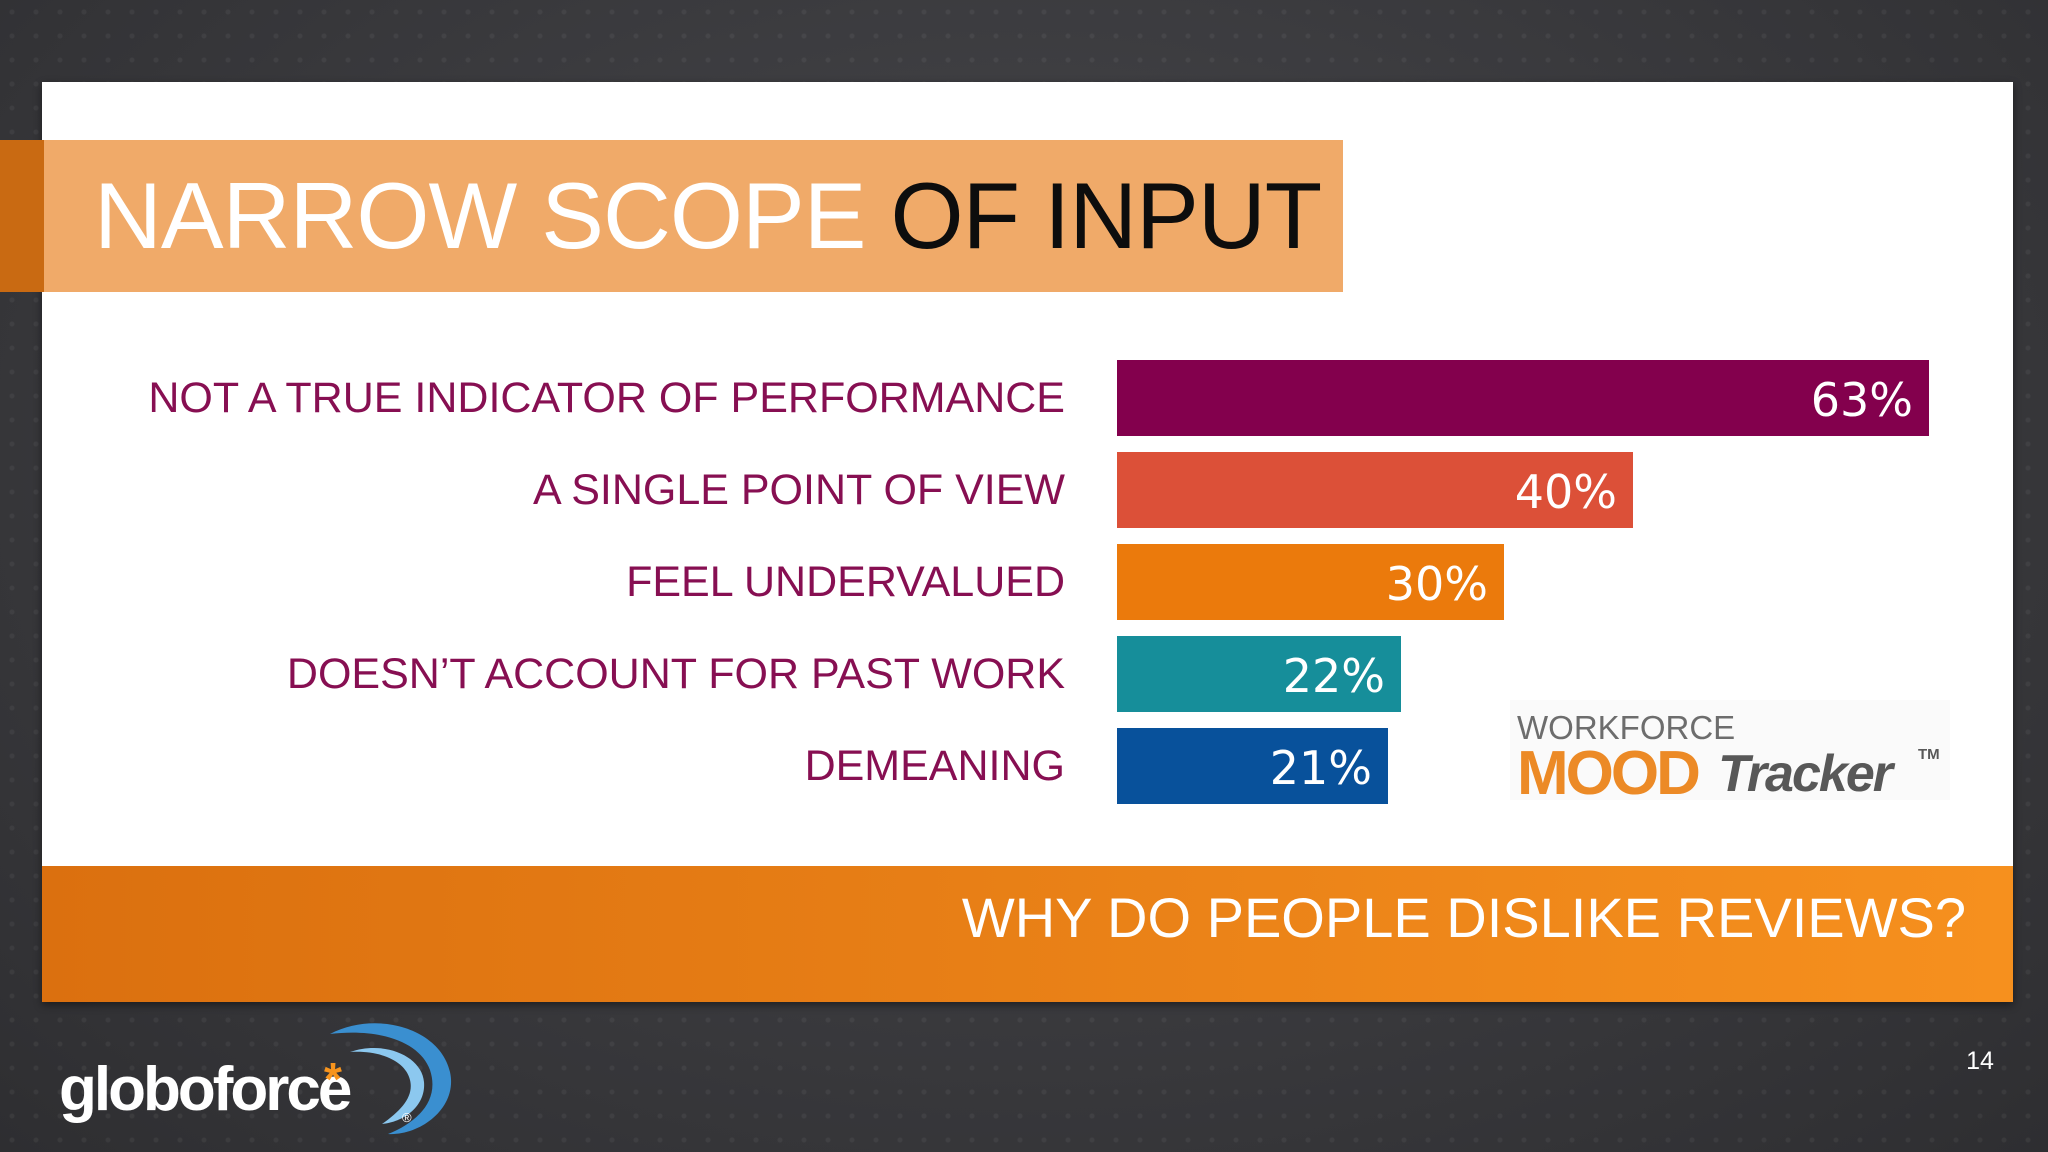 The width and height of the screenshot is (2048, 1152). Describe the element at coordinates (1609, 773) in the screenshot. I see `logo-mood-text: MOOD` at that location.